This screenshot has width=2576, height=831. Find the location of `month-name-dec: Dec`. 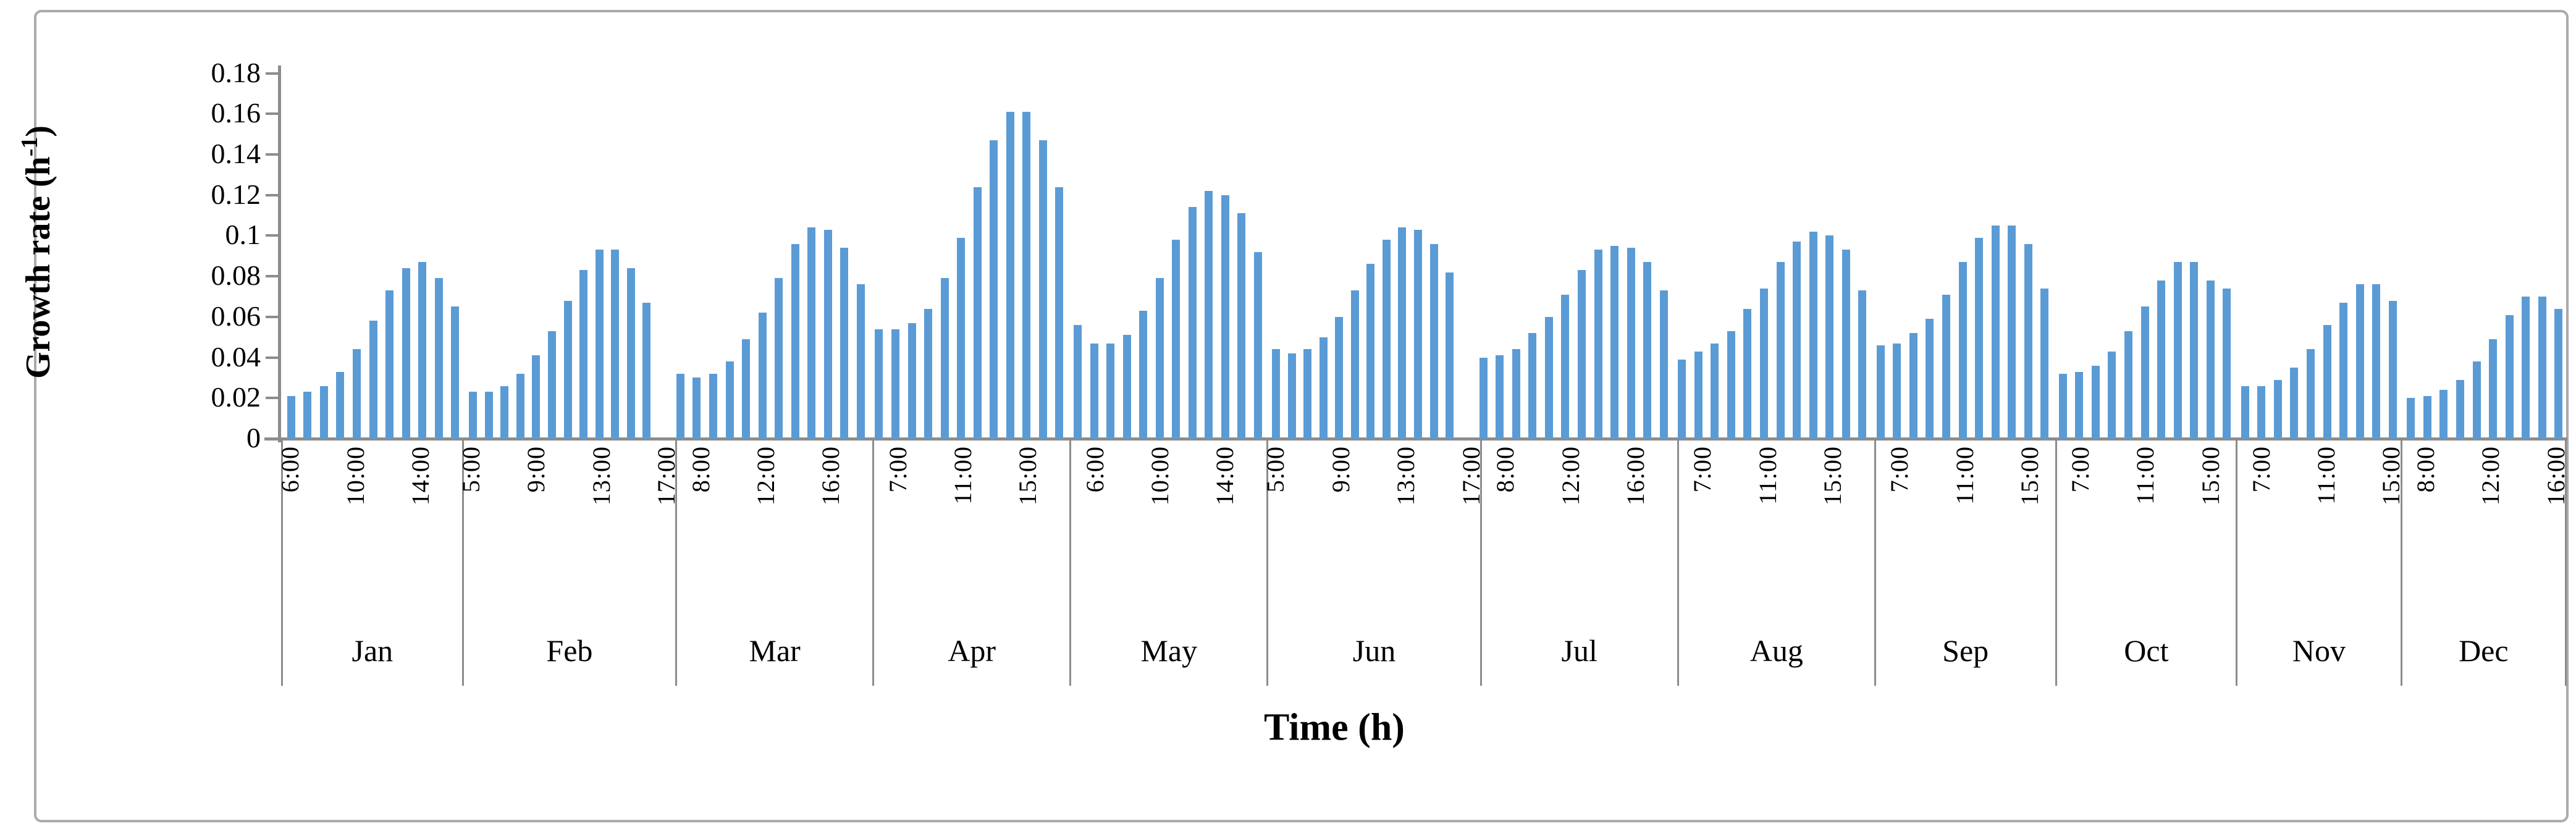

month-name-dec: Dec is located at coordinates (2484, 650).